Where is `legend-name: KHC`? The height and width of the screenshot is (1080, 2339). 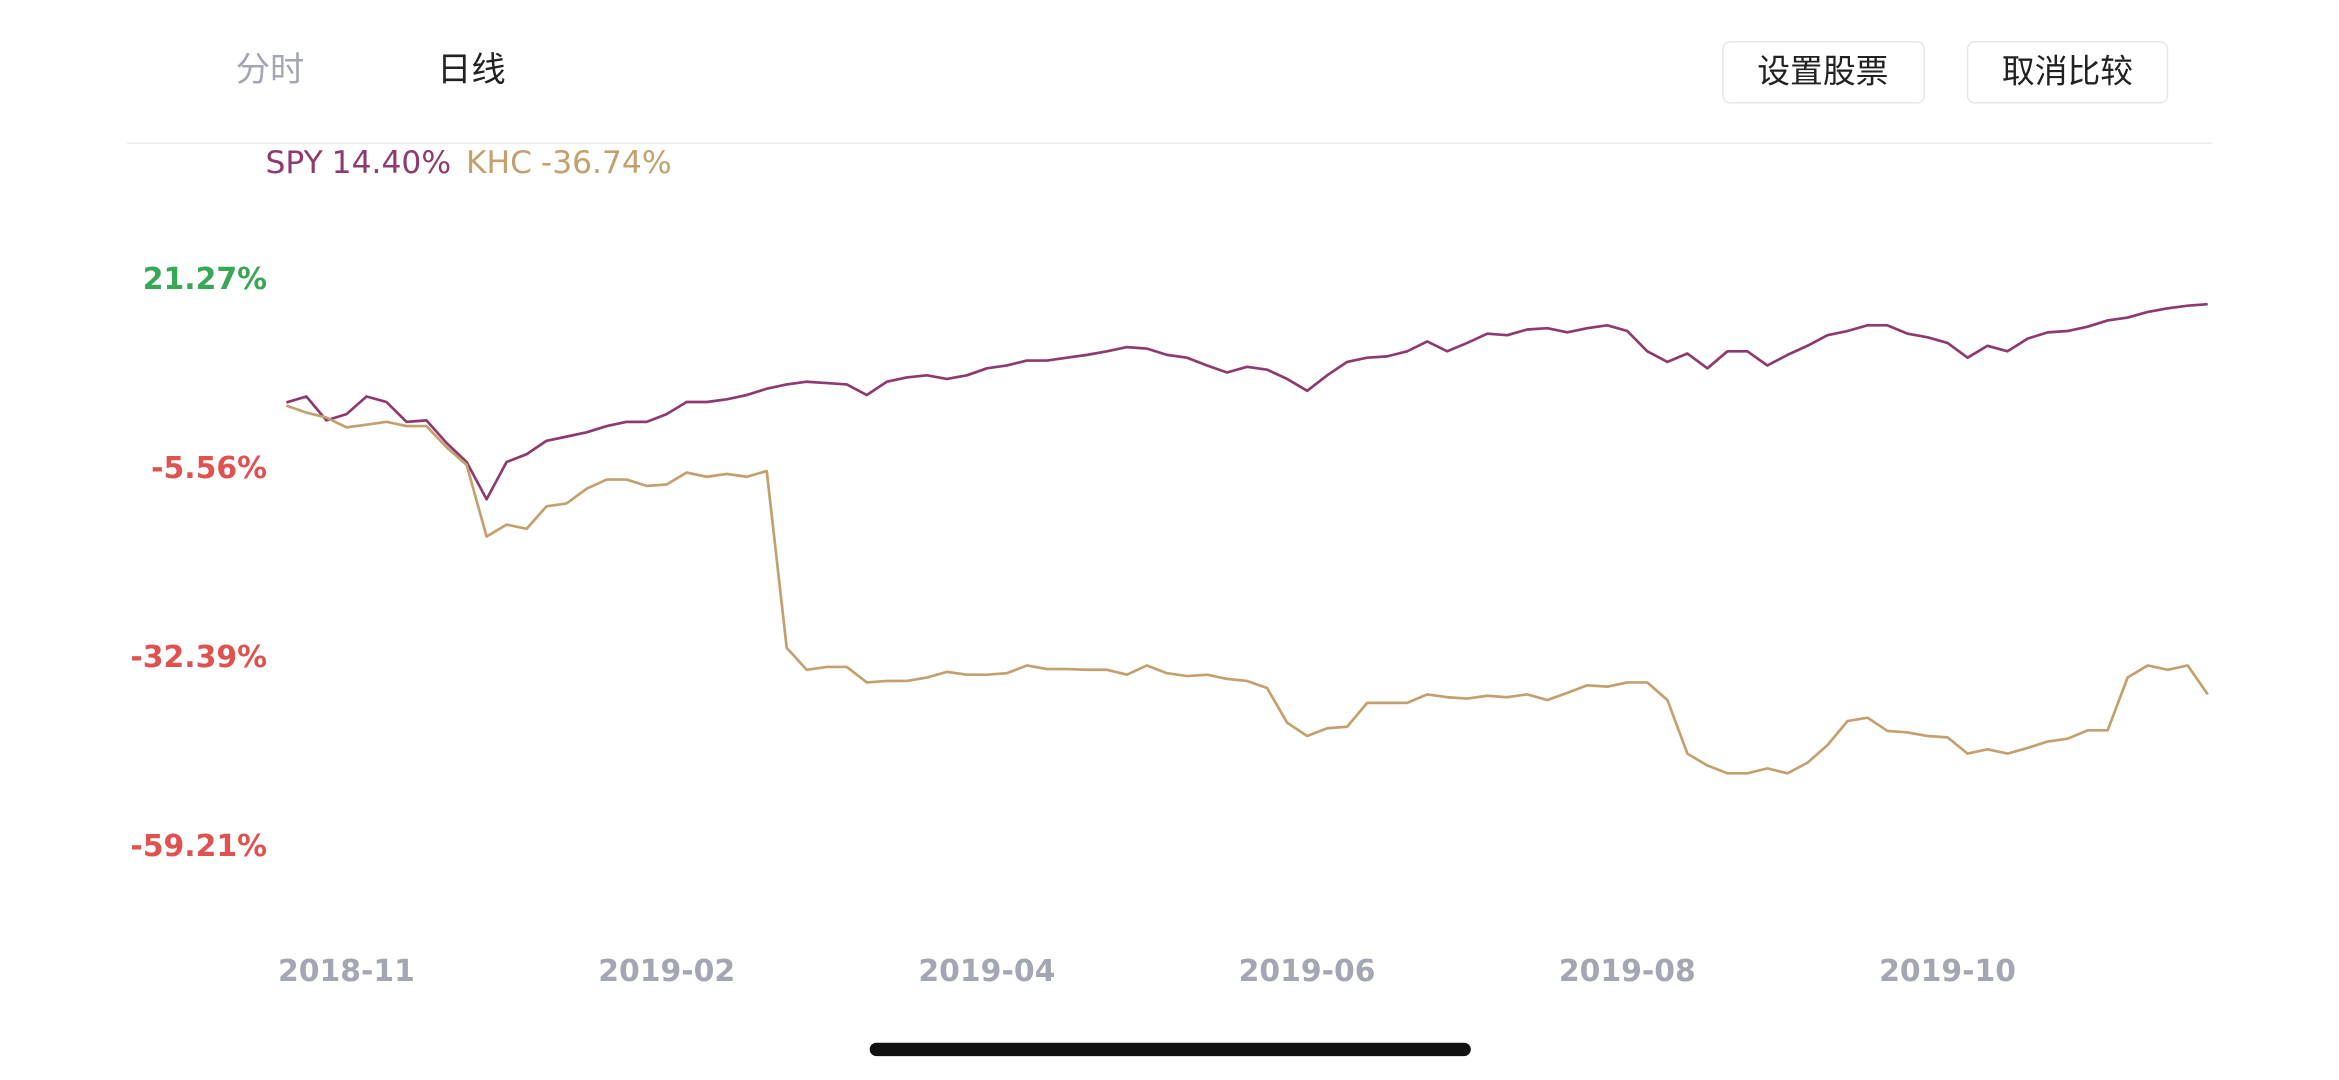
legend-name: KHC is located at coordinates (499, 163).